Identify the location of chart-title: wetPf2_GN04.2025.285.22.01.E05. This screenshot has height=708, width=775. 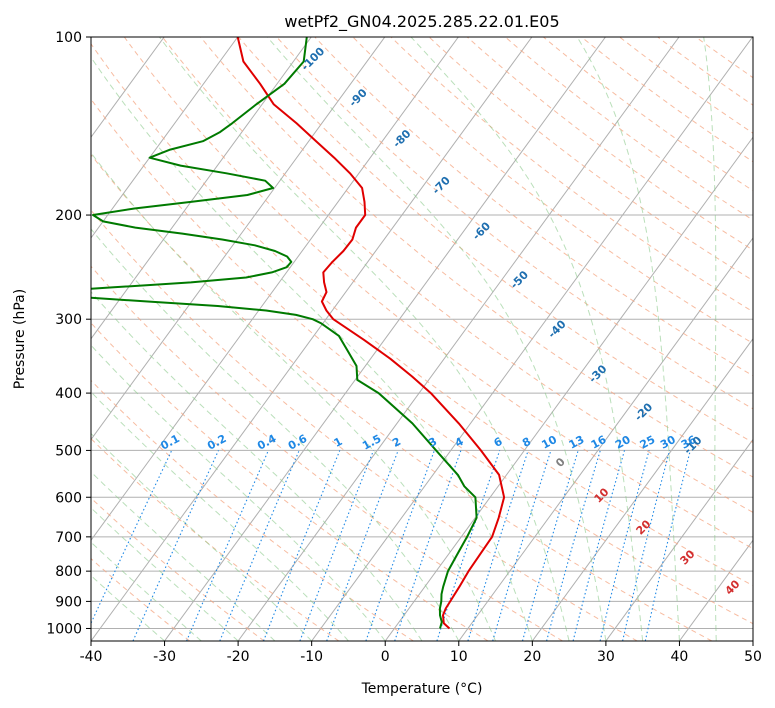
(421, 22).